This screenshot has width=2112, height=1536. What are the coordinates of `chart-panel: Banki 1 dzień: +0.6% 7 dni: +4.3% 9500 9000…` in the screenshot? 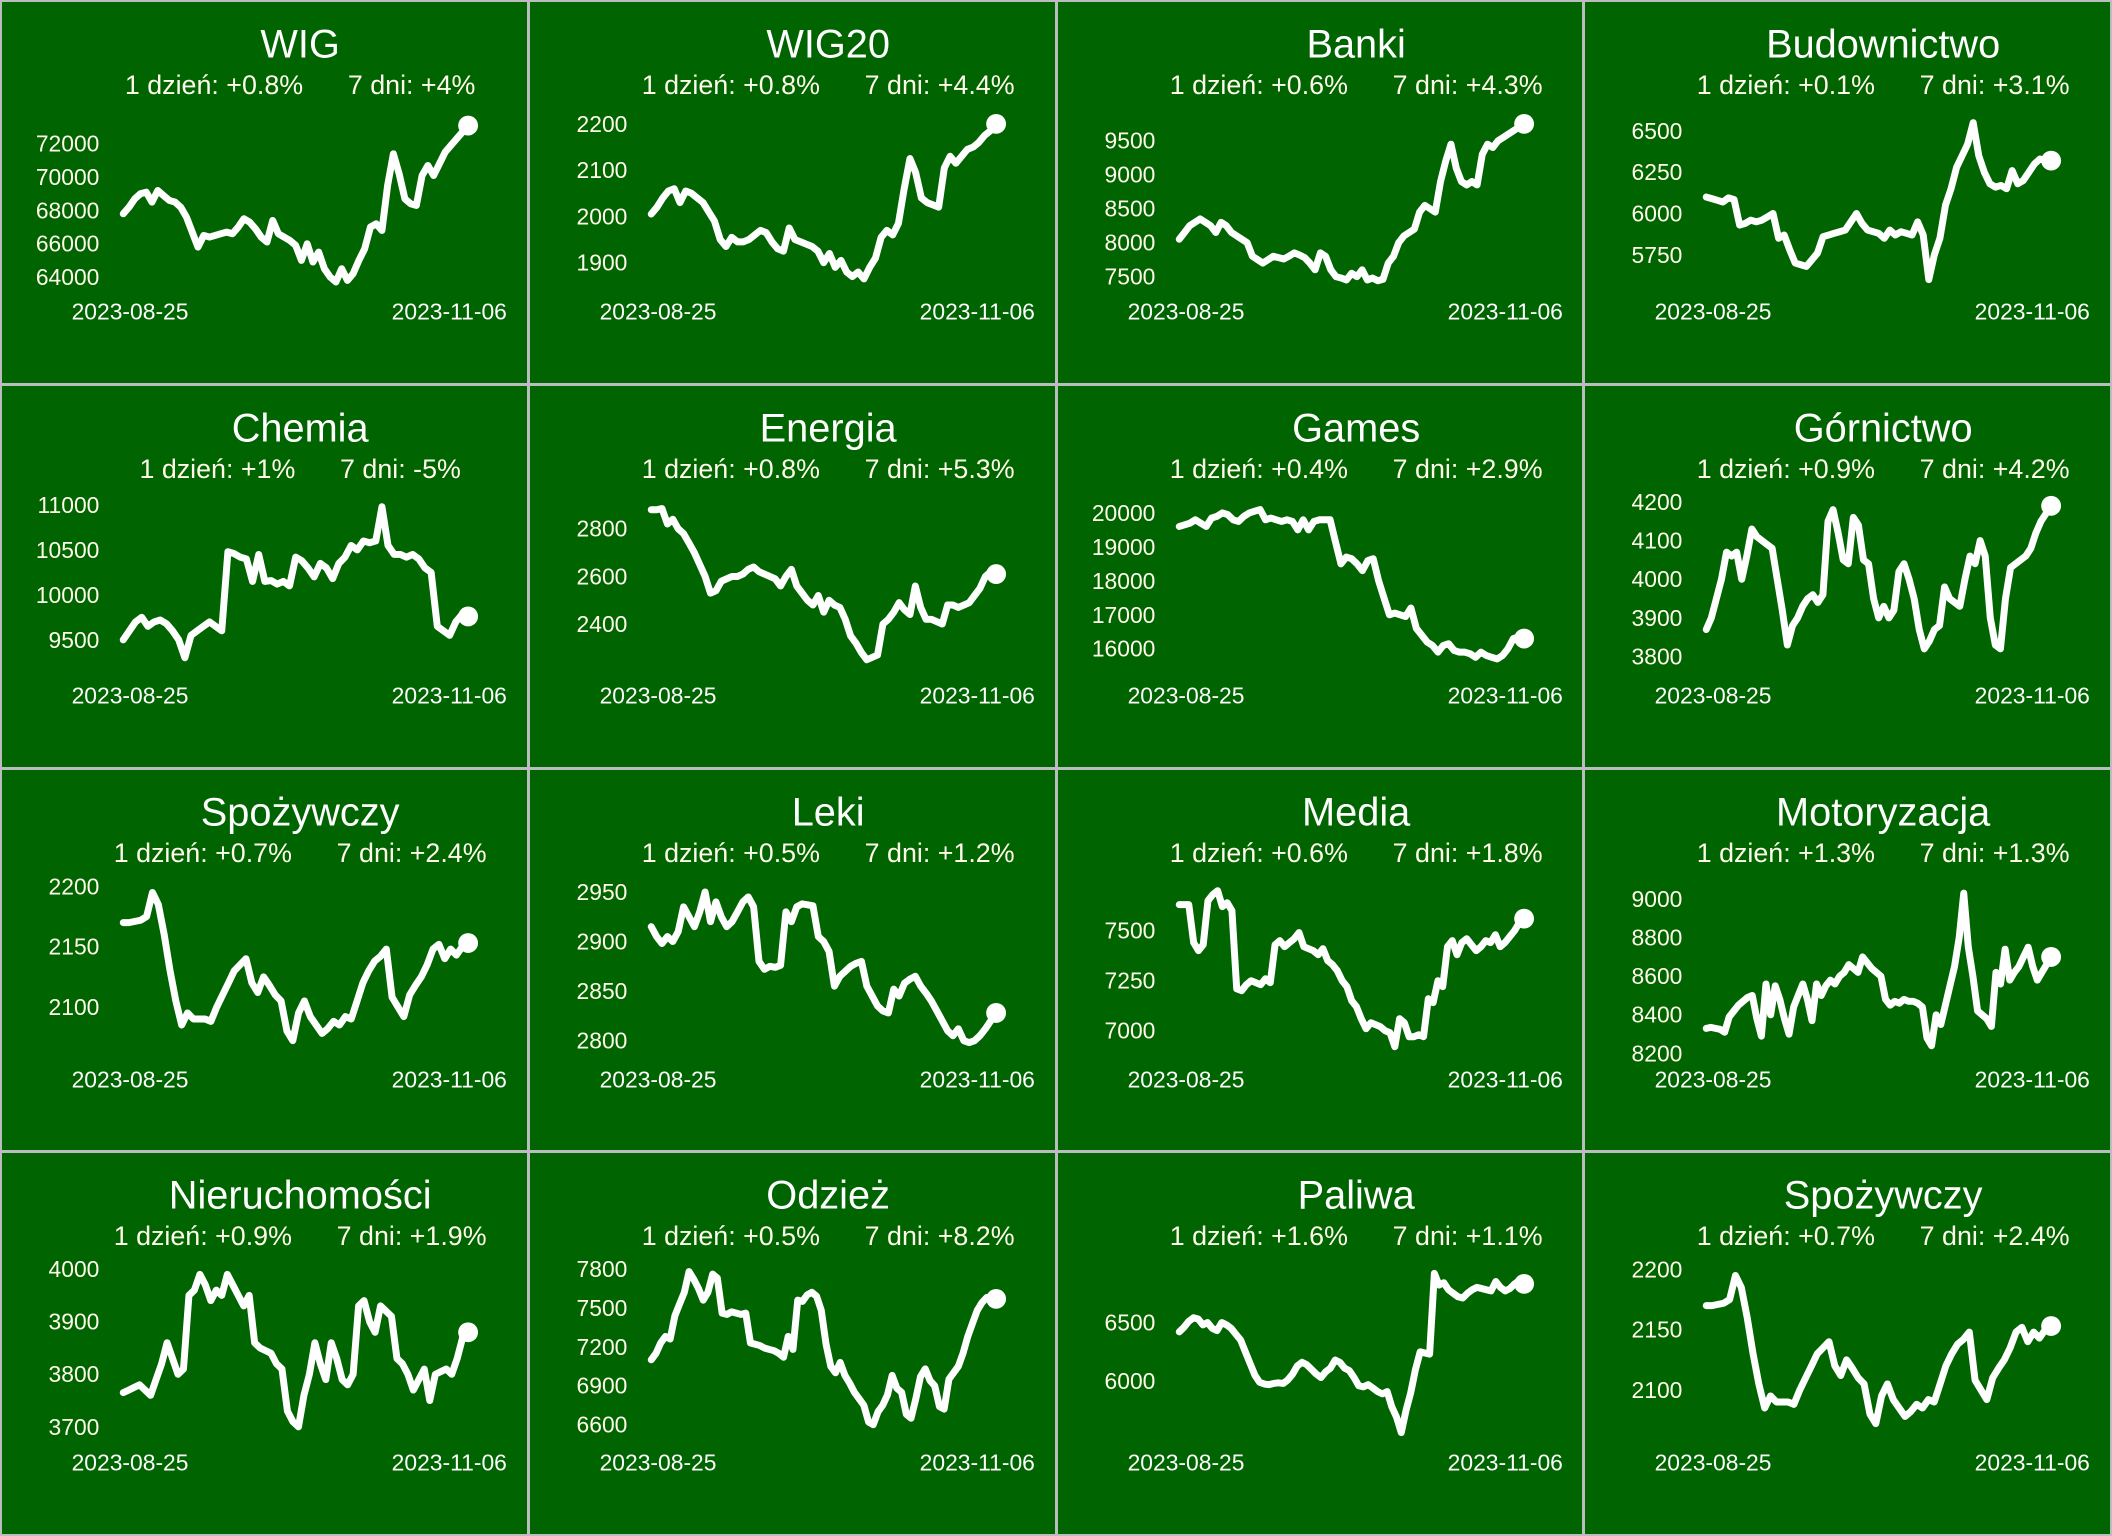 It's located at (1320, 192).